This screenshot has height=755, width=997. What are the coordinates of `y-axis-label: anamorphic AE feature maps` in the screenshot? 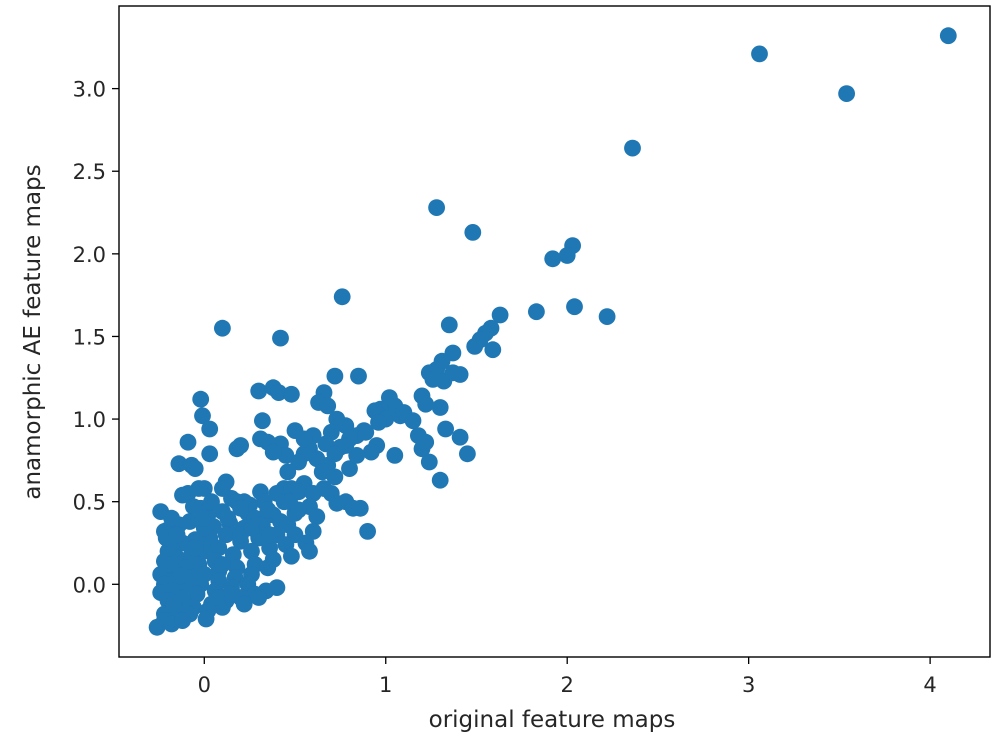 It's located at (33, 331).